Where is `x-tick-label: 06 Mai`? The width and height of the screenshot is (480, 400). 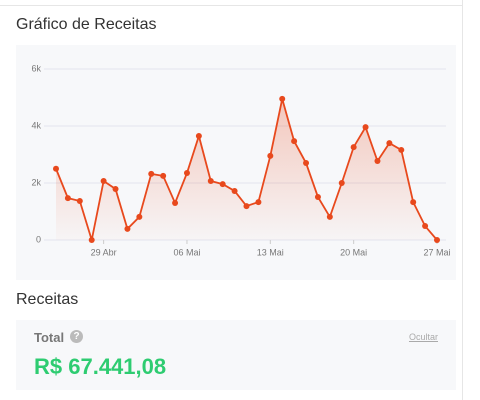 x-tick-label: 06 Mai is located at coordinates (186, 252).